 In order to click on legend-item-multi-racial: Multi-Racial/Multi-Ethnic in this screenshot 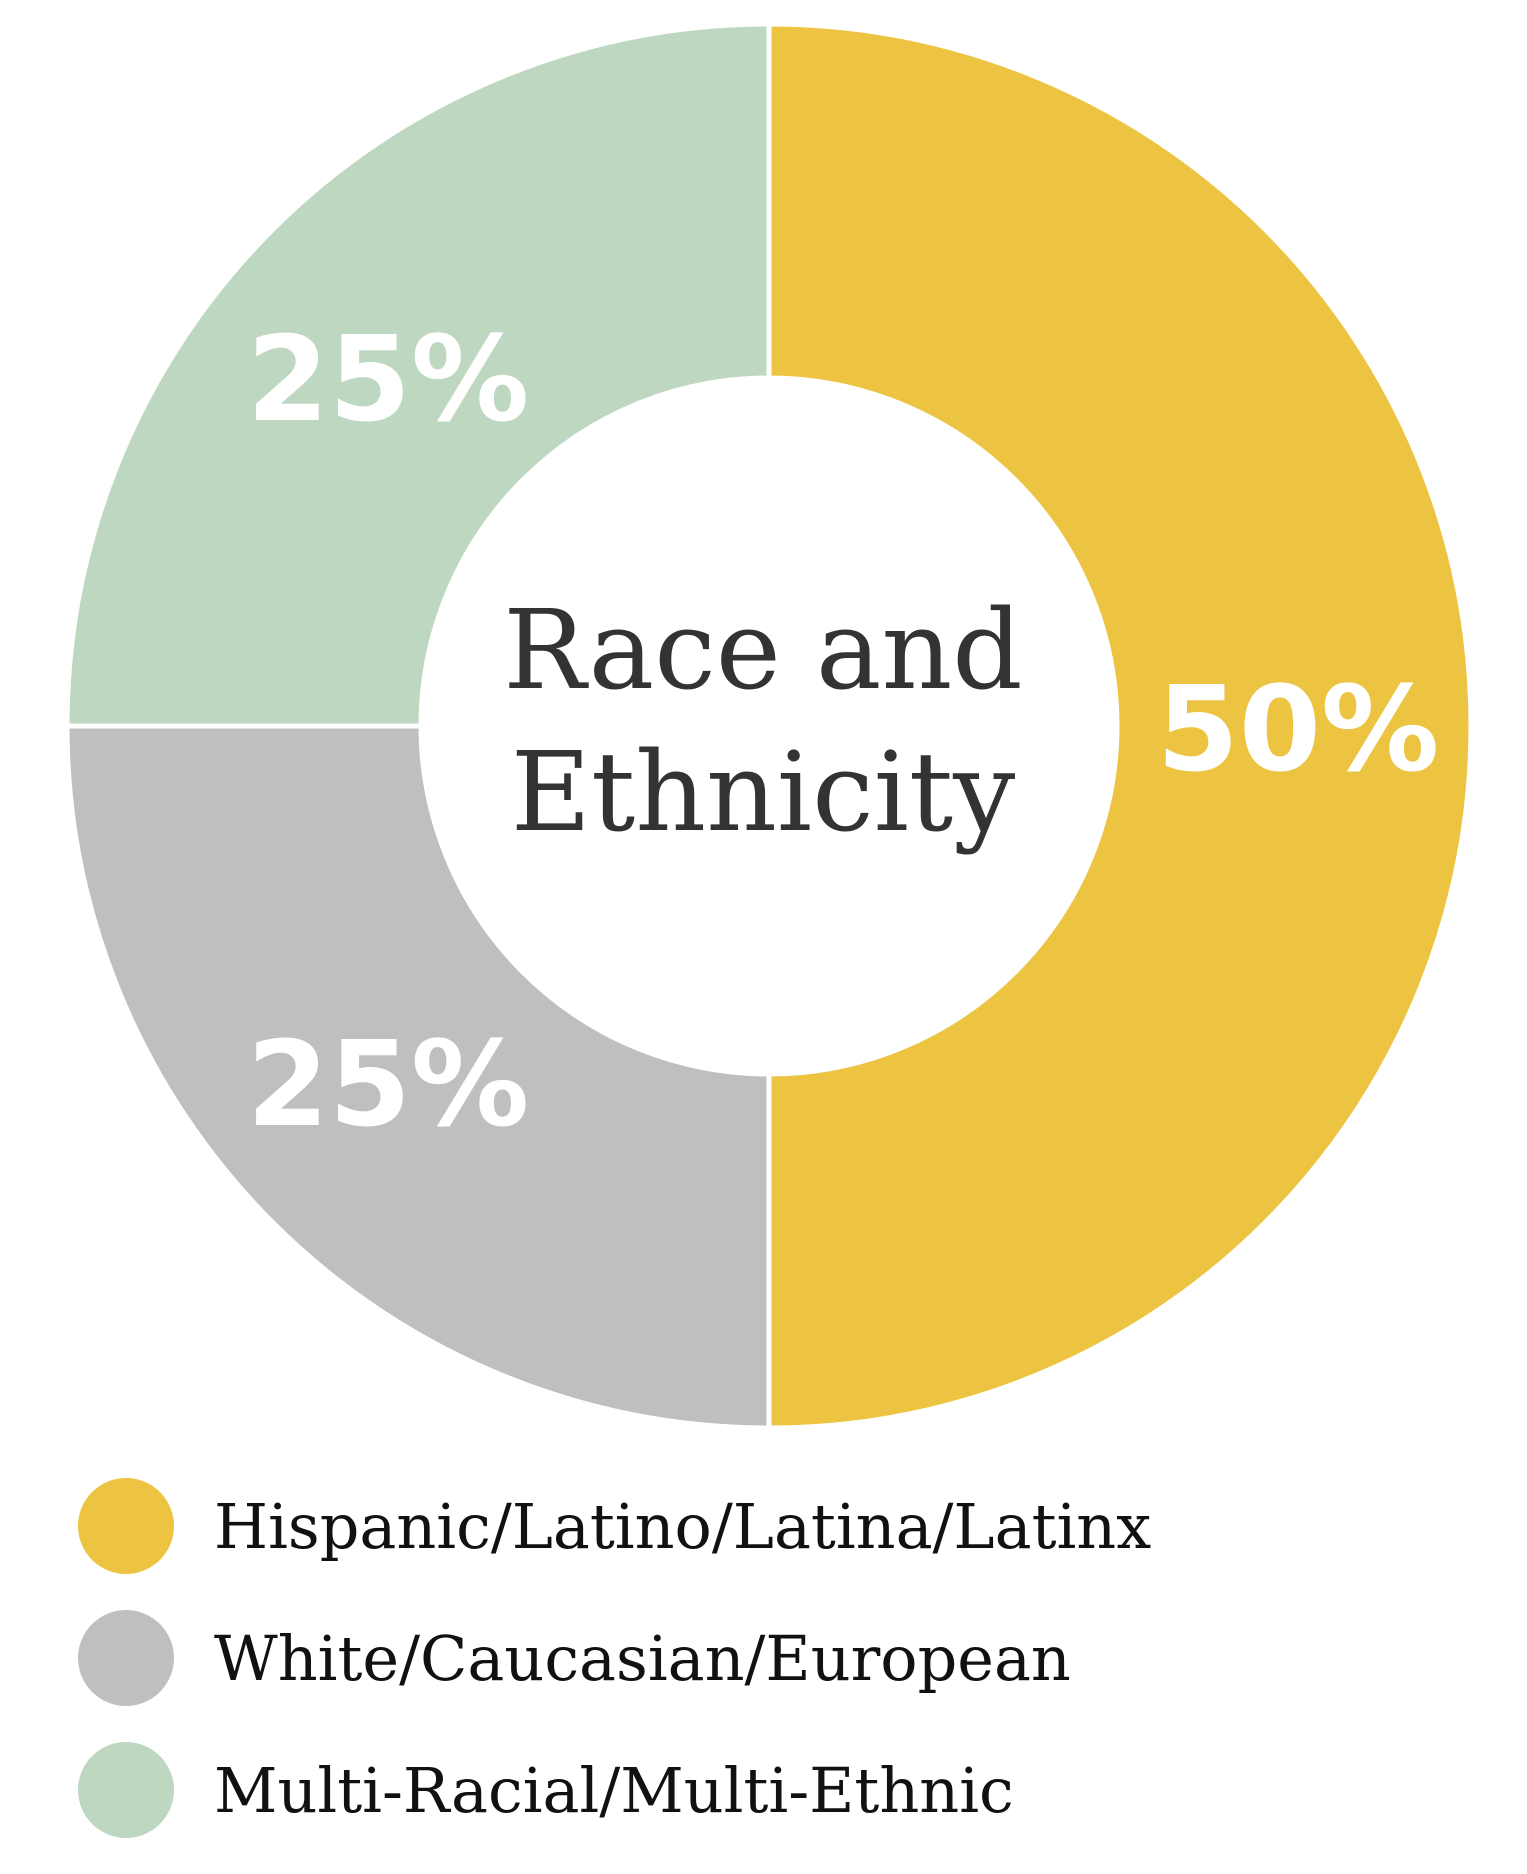, I will do `click(788, 1790)`.